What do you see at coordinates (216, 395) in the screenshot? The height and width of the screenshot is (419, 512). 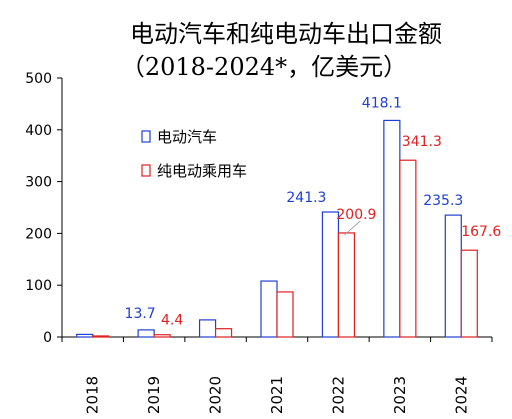 I see `x-tick-label: 2020` at bounding box center [216, 395].